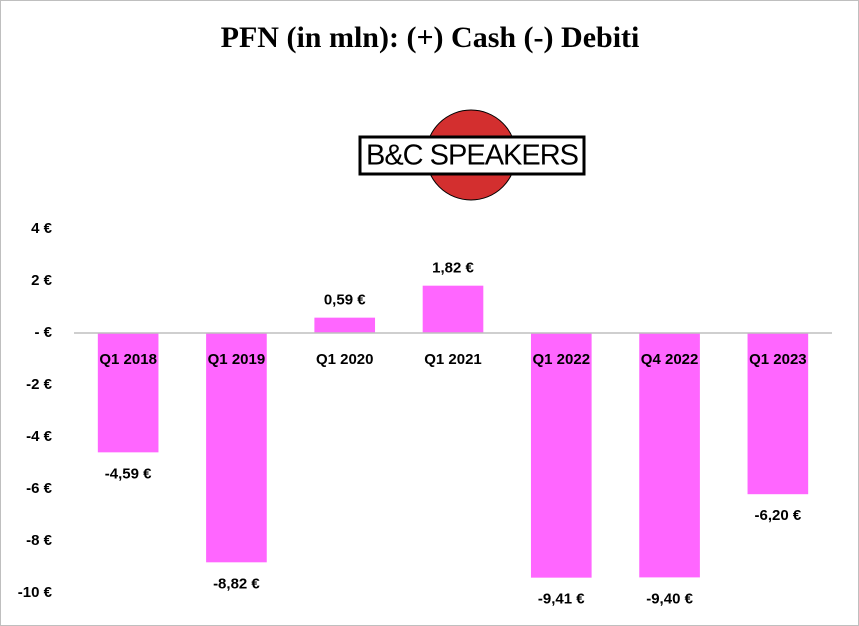  What do you see at coordinates (39, 384) in the screenshot?
I see `y-tick-label: -2 €` at bounding box center [39, 384].